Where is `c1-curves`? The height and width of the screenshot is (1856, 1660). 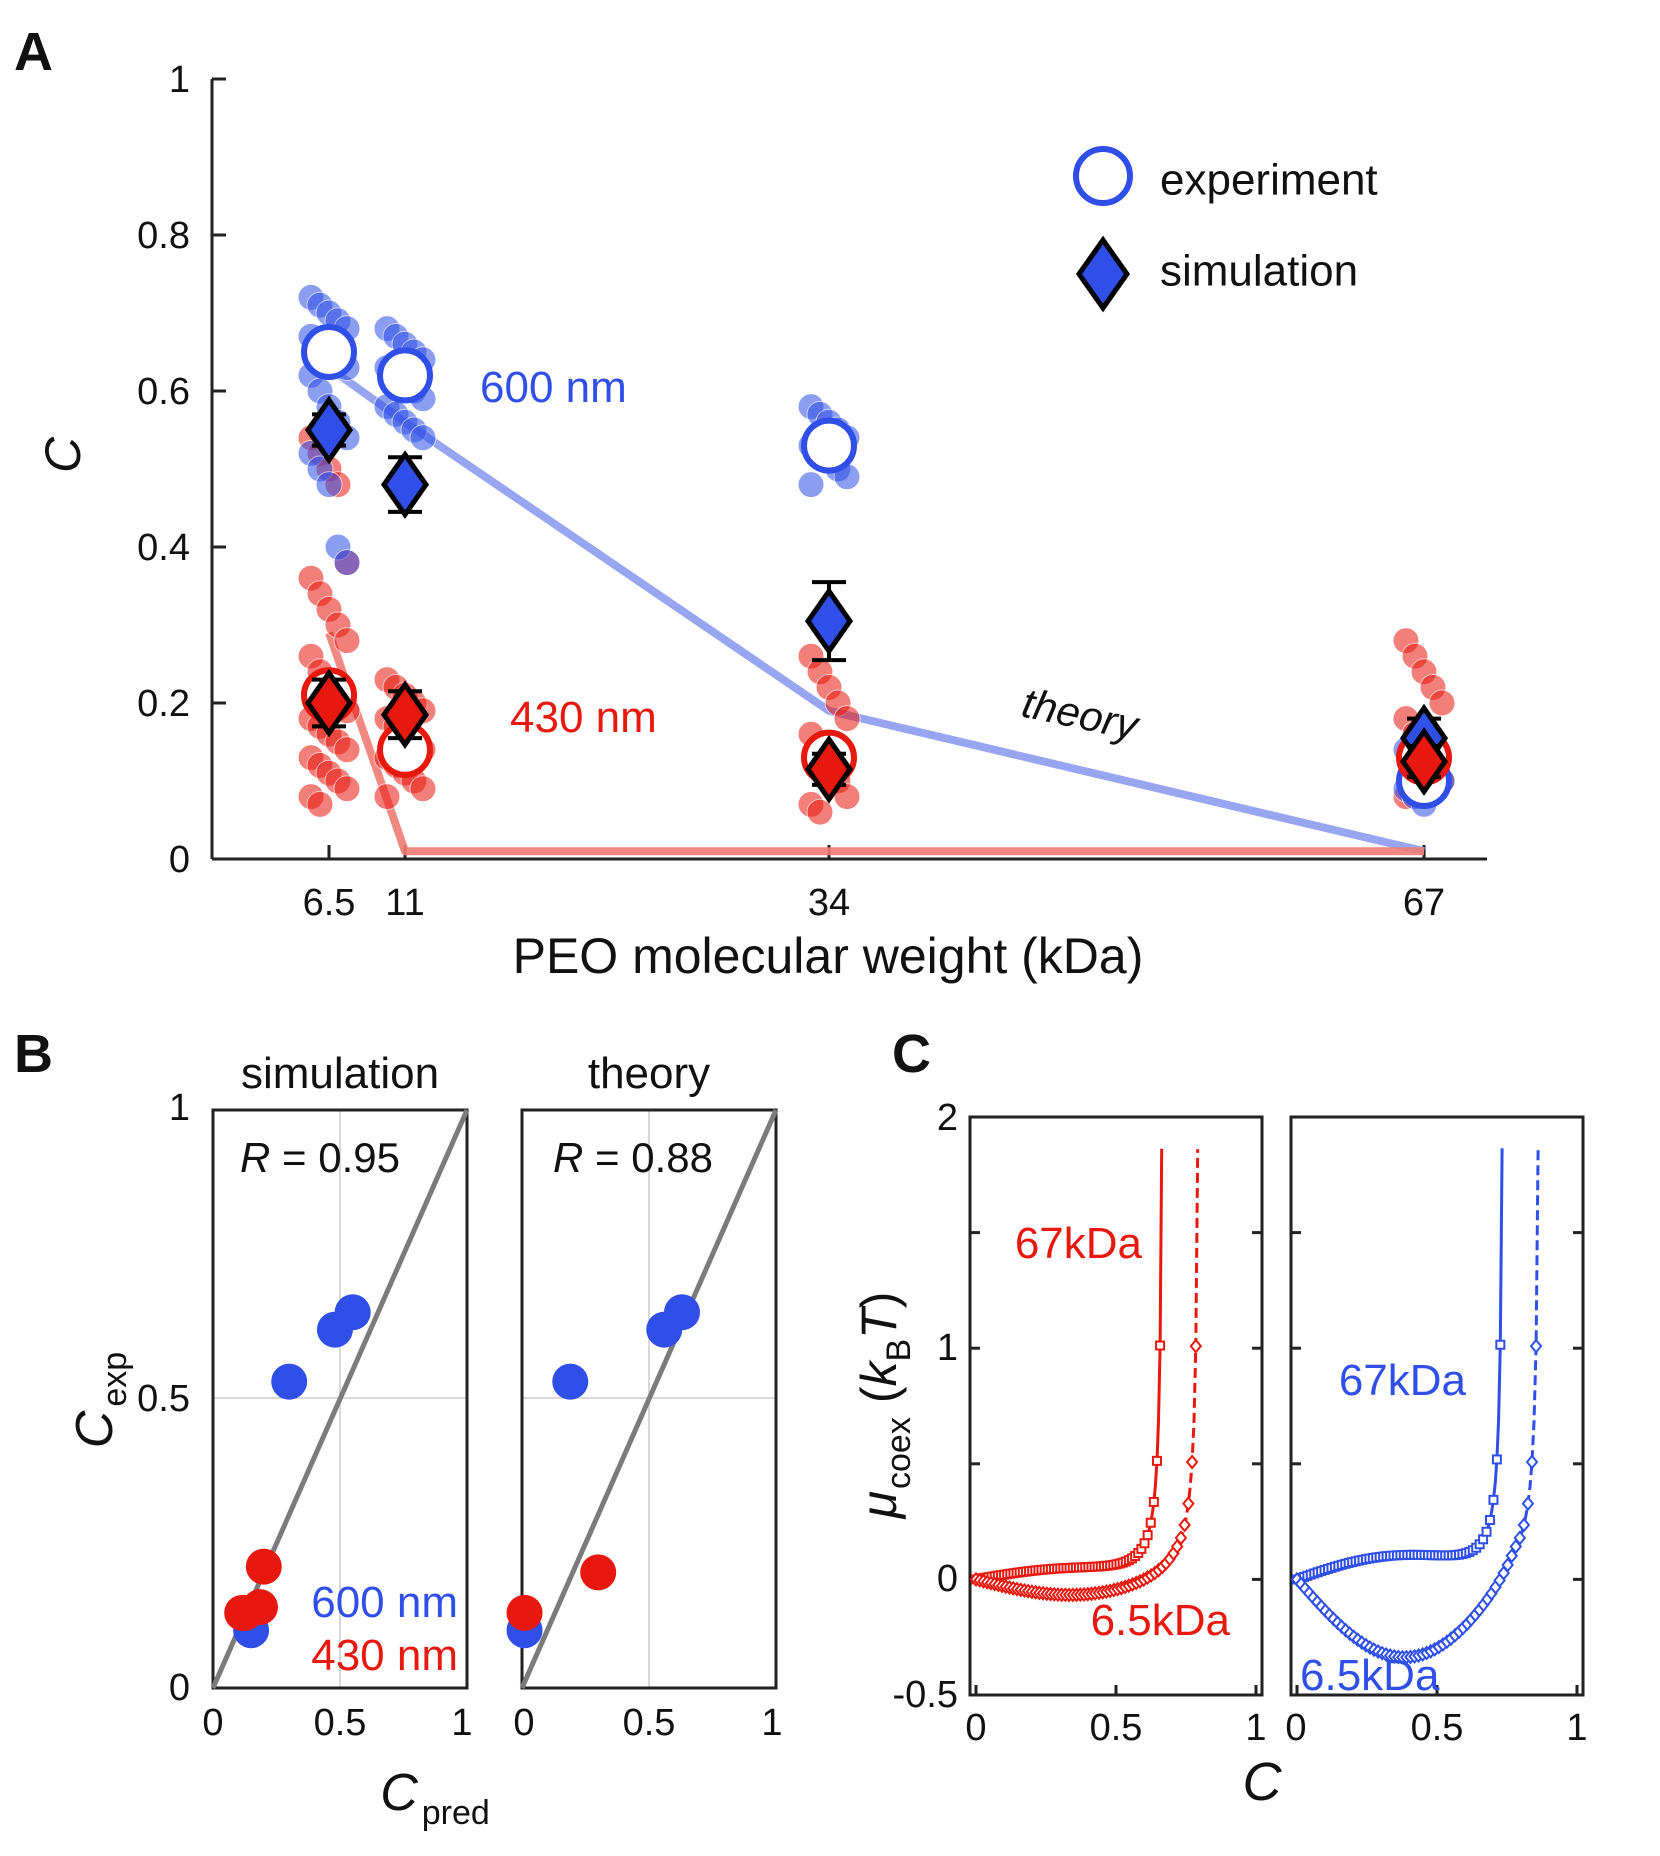
c1-curves is located at coordinates (1086, 1375).